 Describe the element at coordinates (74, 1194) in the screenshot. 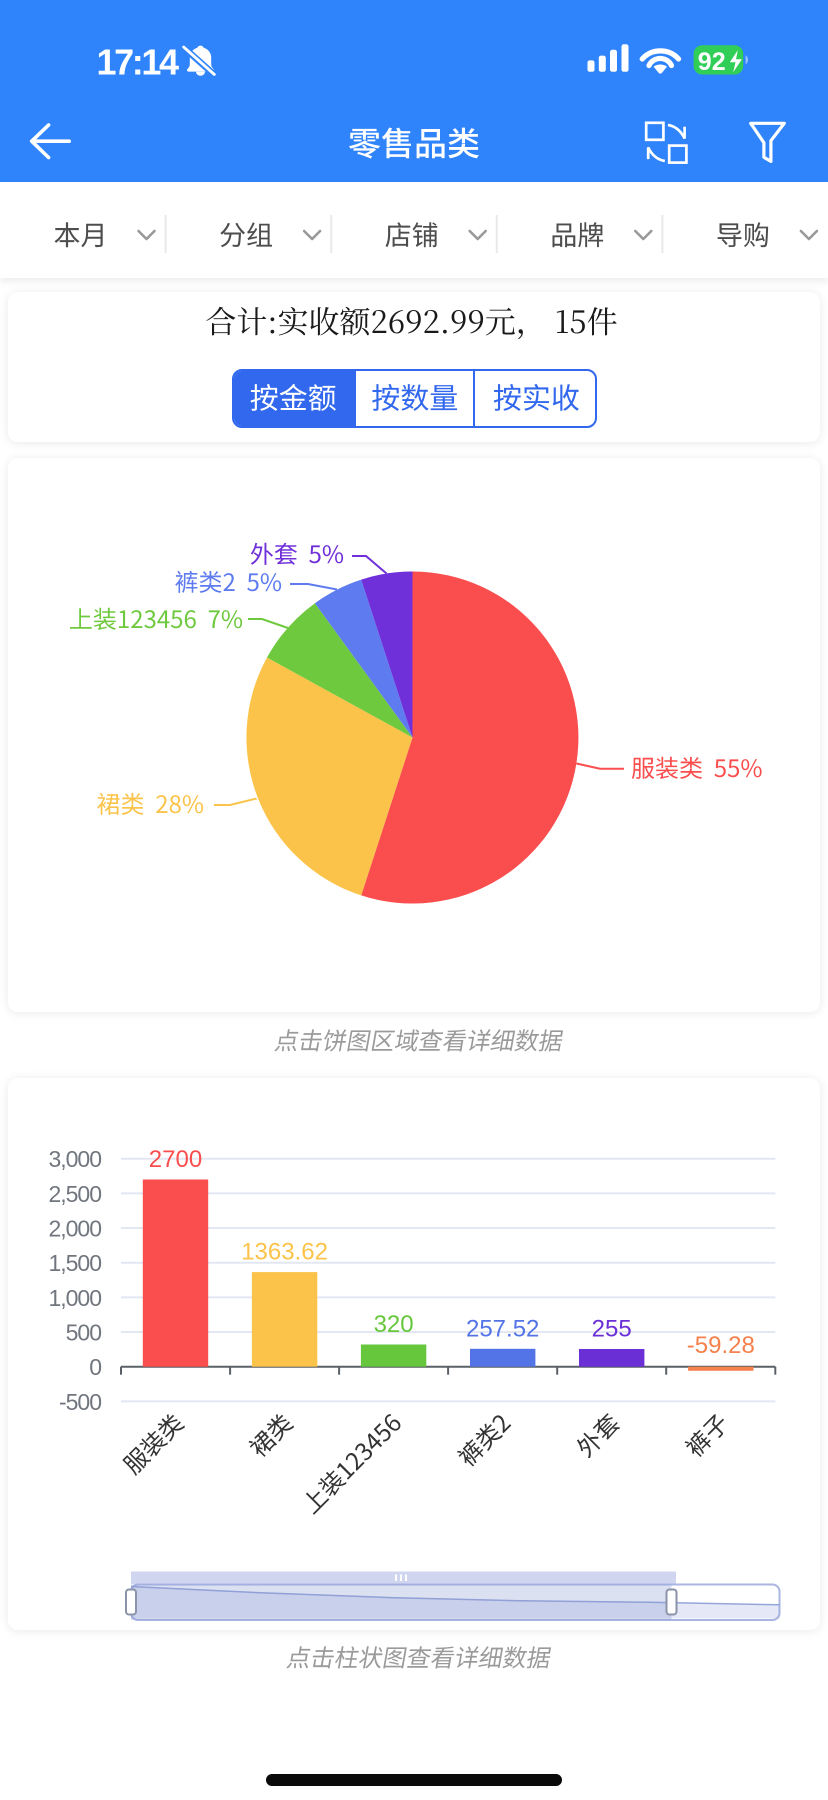

I see `svg-text: 2,500` at that location.